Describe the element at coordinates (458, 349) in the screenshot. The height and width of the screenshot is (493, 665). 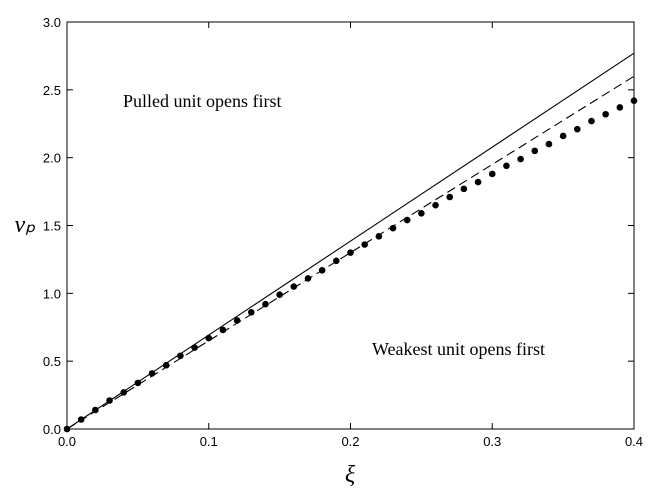
I see `annotation: Weakest unit opens first` at that location.